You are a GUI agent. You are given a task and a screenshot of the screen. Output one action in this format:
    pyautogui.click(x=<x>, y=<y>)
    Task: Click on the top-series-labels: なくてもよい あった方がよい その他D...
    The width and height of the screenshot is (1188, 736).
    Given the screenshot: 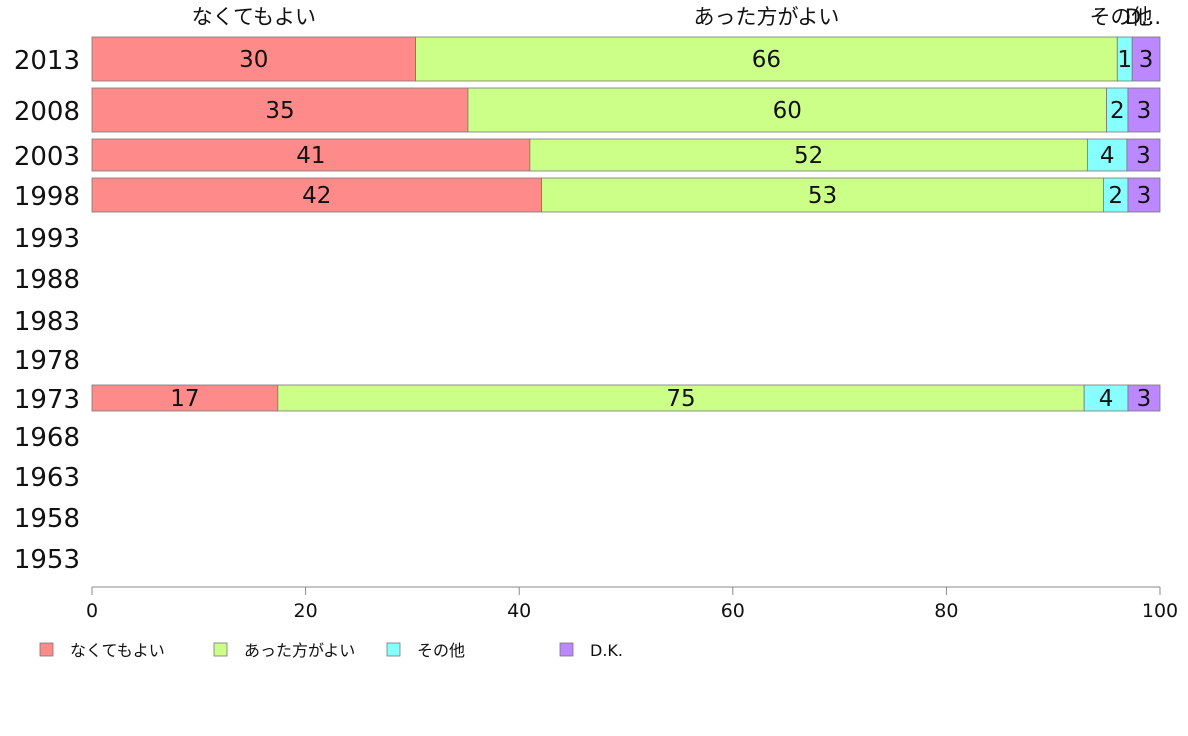 What is the action you would take?
    pyautogui.click(x=676, y=17)
    